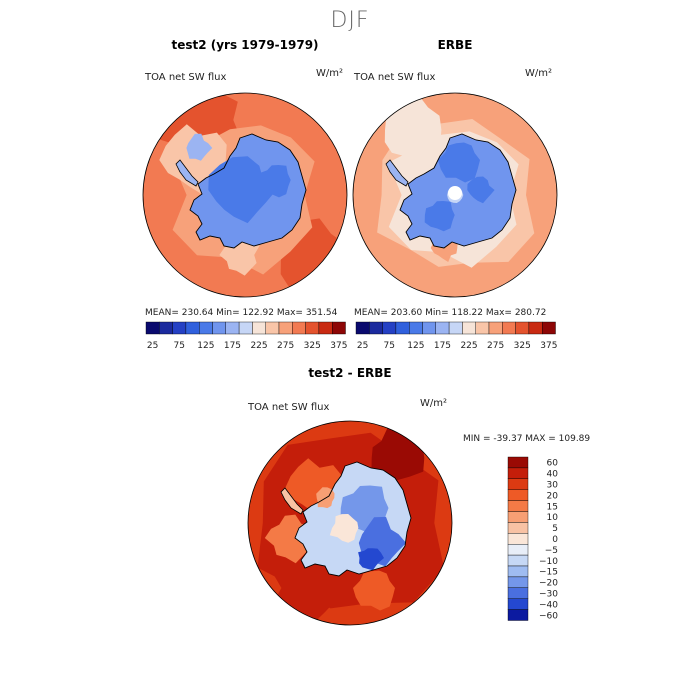 The height and width of the screenshot is (700, 700). I want to click on panel1-units-label: W/m², so click(330, 73).